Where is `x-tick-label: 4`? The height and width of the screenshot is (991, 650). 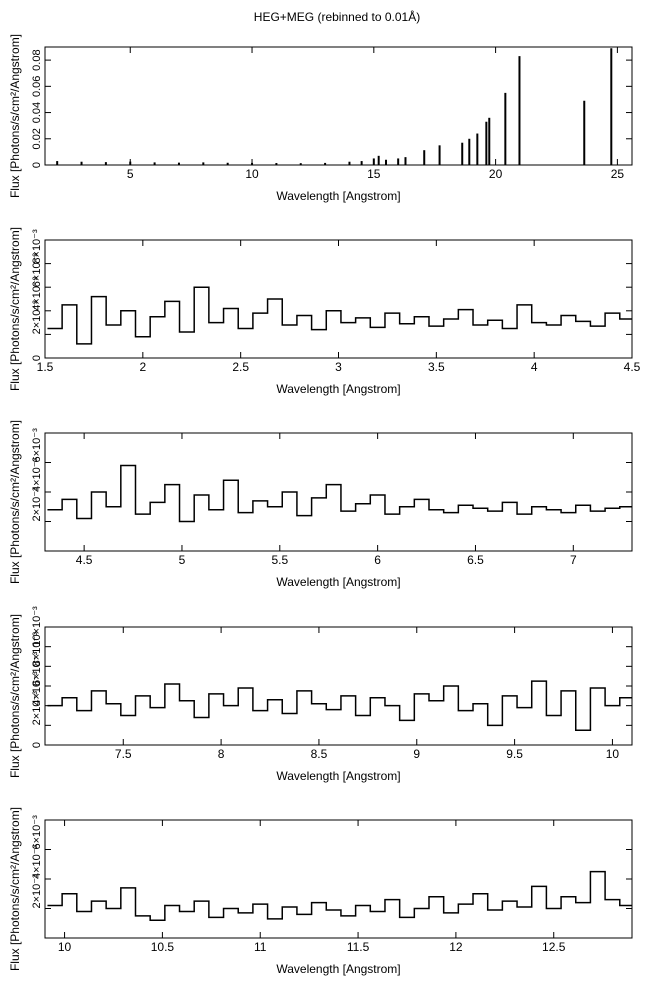
x-tick-label: 4 is located at coordinates (534, 367).